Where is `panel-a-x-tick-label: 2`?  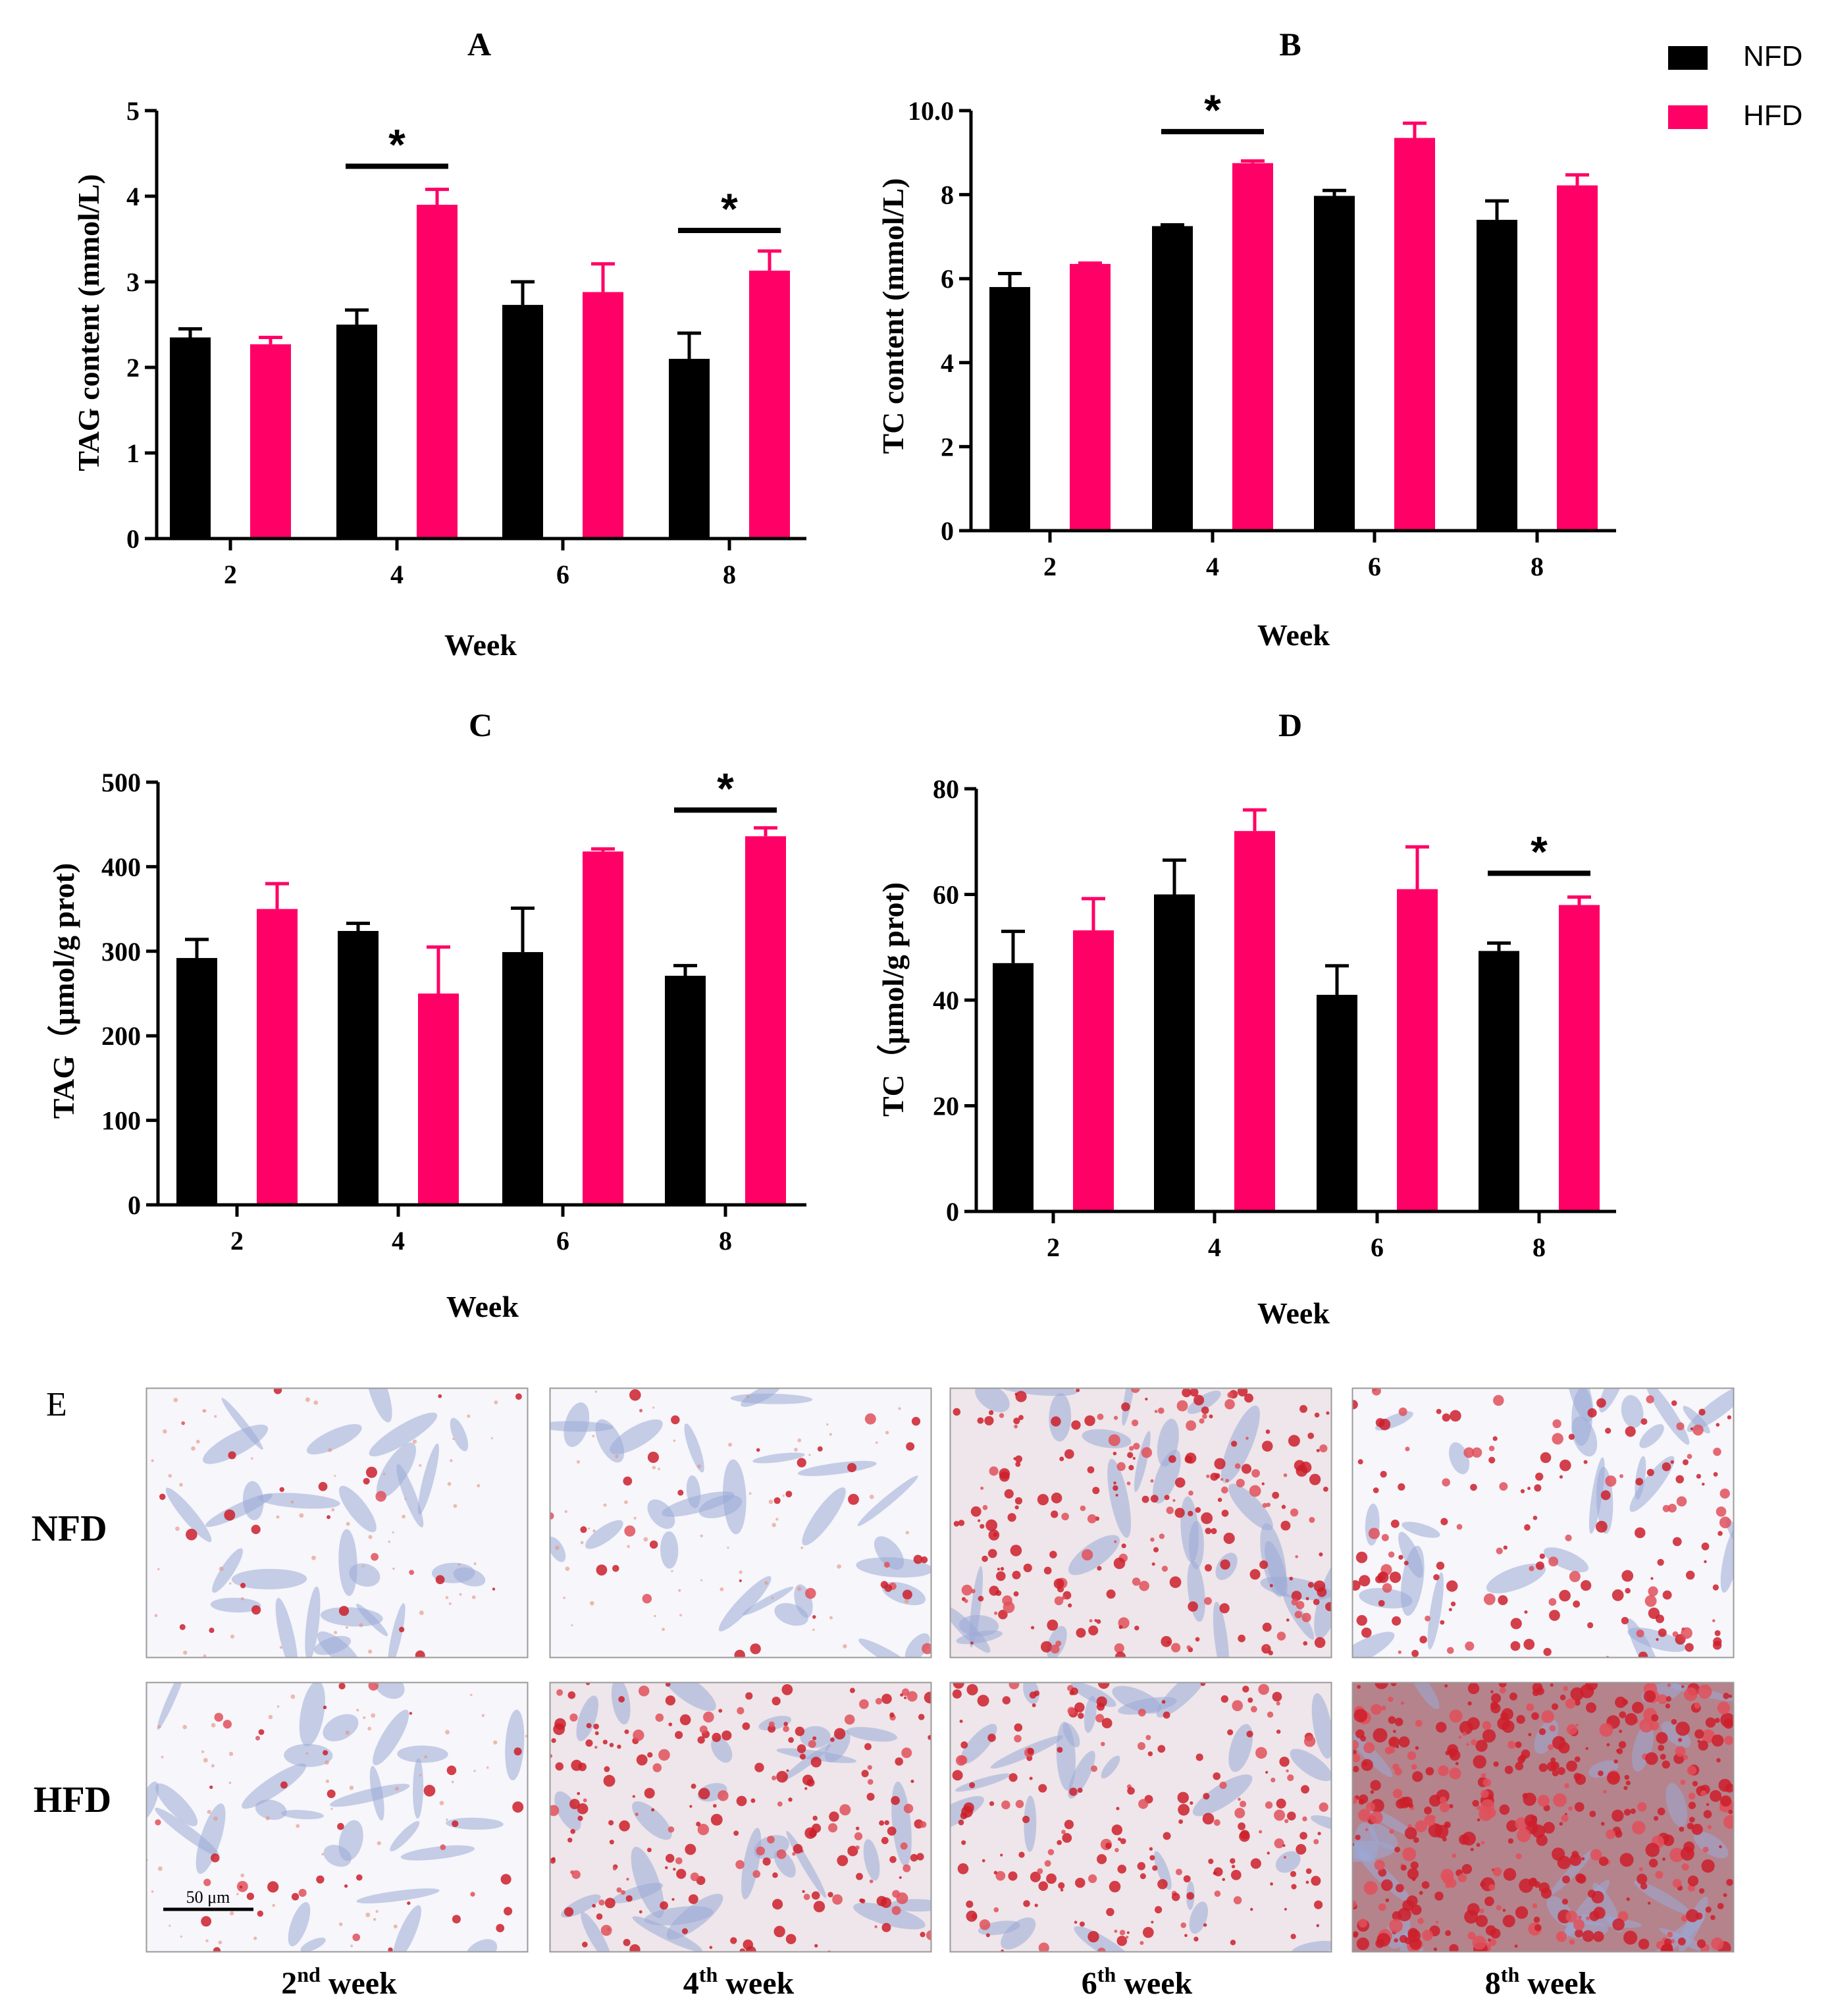
panel-a-x-tick-label: 2 is located at coordinates (230, 574).